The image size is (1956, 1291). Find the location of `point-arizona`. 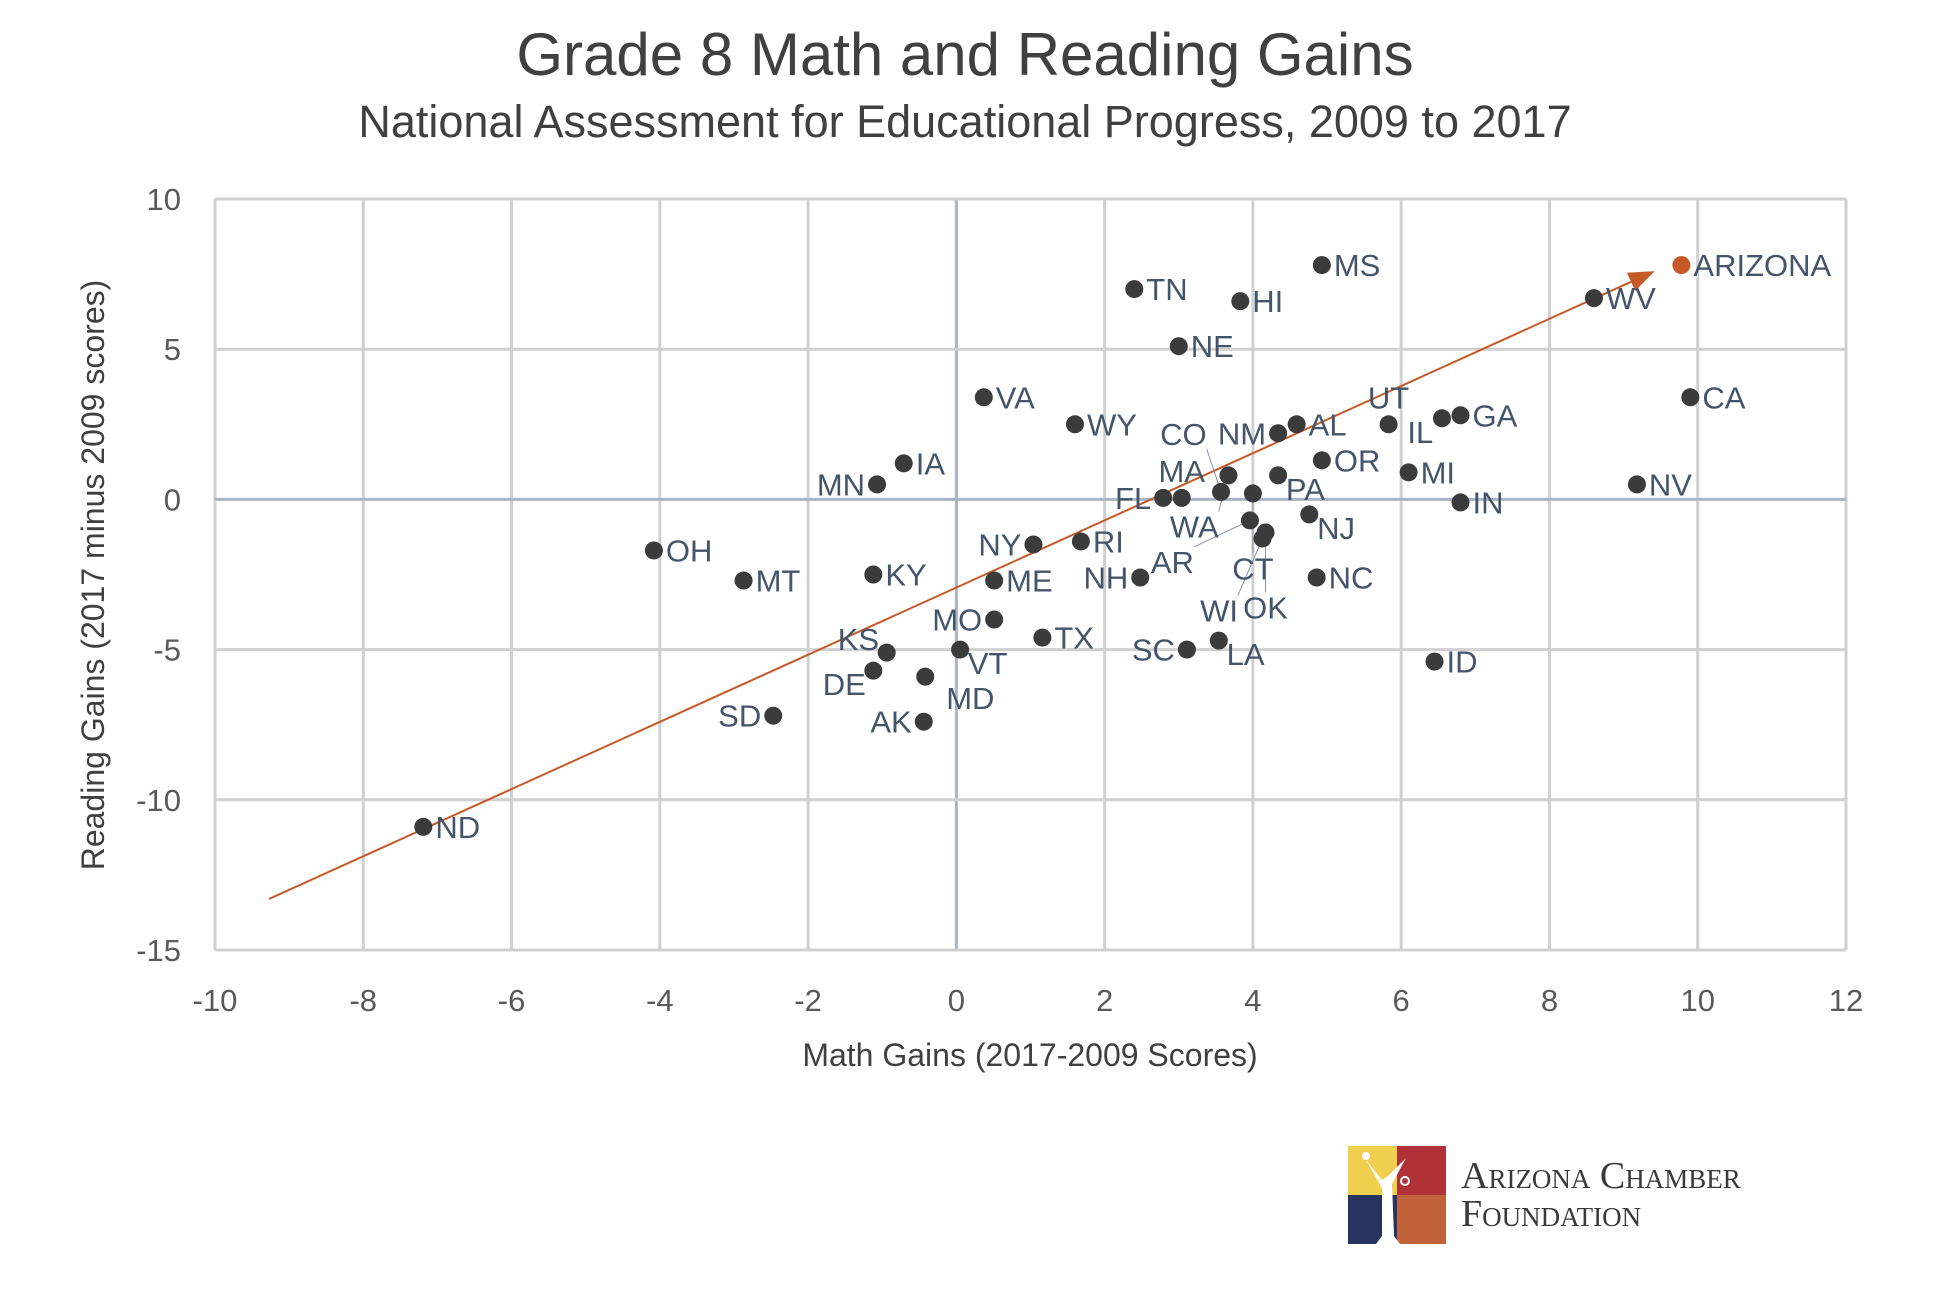

point-arizona is located at coordinates (1681, 265).